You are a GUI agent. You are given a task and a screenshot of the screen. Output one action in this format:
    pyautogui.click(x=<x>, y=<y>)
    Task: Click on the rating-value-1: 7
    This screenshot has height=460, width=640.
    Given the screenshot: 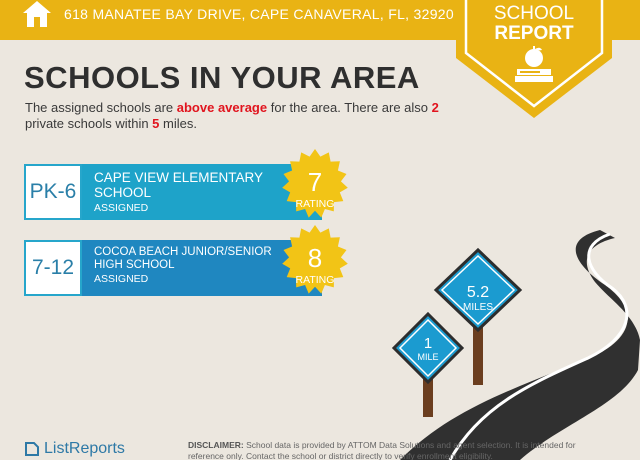 What is the action you would take?
    pyautogui.click(x=315, y=182)
    